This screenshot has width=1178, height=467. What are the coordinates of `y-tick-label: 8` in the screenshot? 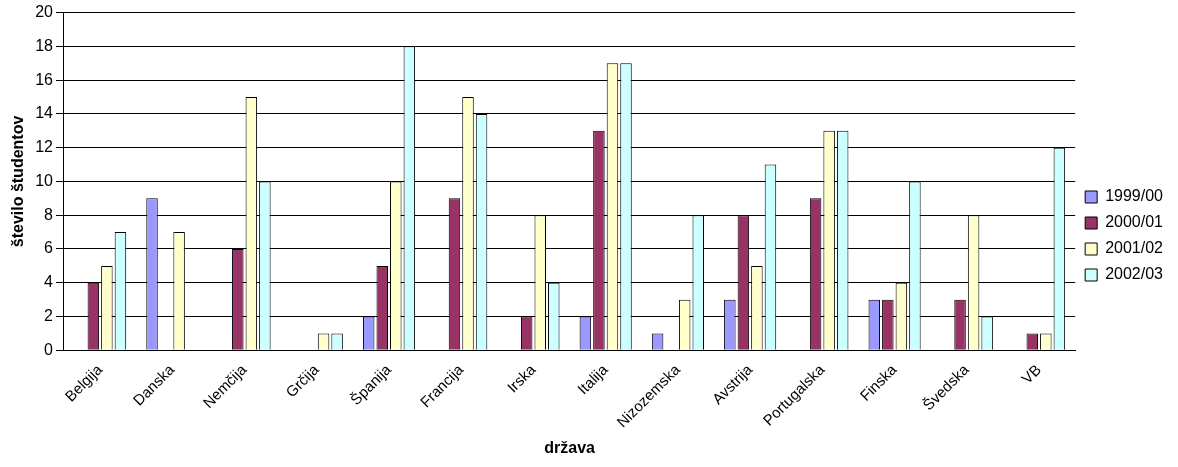 It's located at (49, 214).